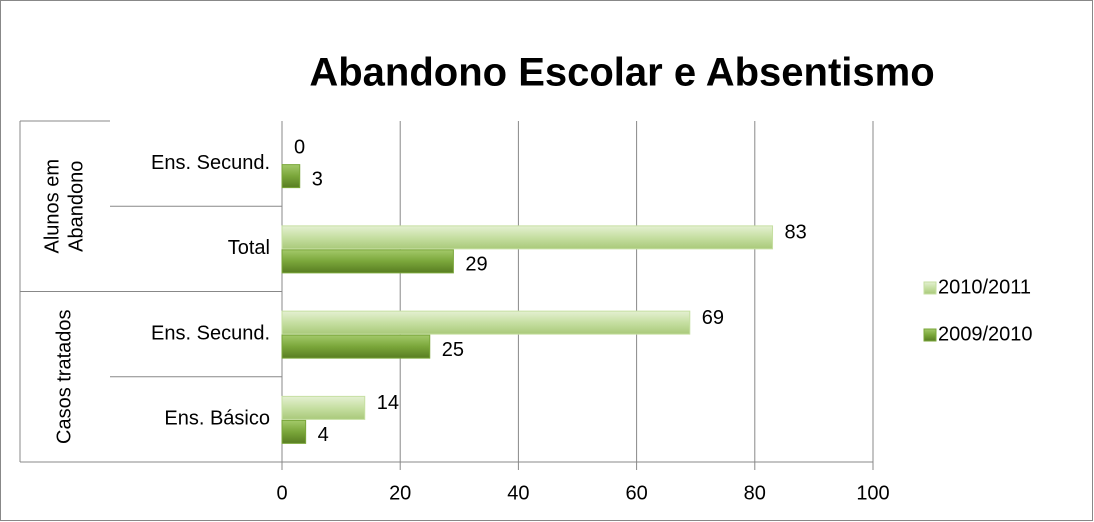  Describe the element at coordinates (476, 265) in the screenshot. I see `value-label: 29` at that location.